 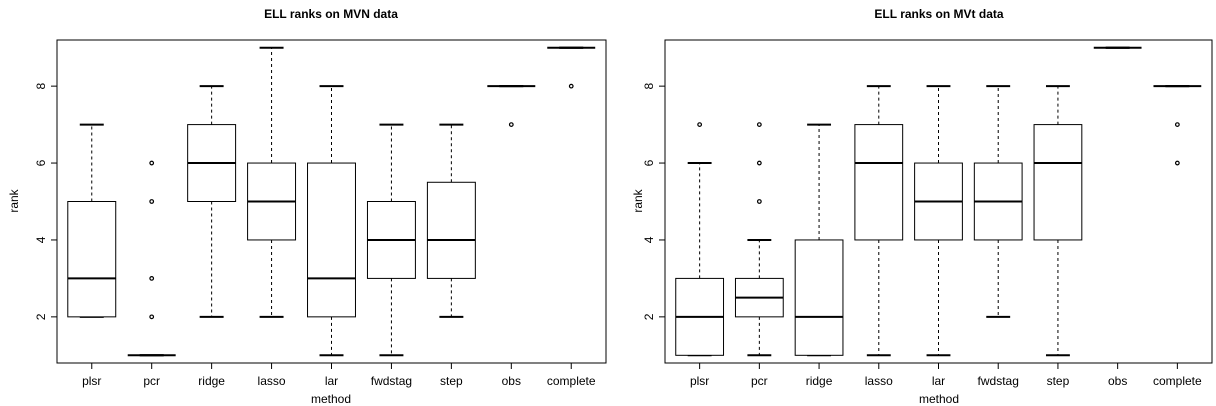 I want to click on box-obs, so click(x=511, y=106).